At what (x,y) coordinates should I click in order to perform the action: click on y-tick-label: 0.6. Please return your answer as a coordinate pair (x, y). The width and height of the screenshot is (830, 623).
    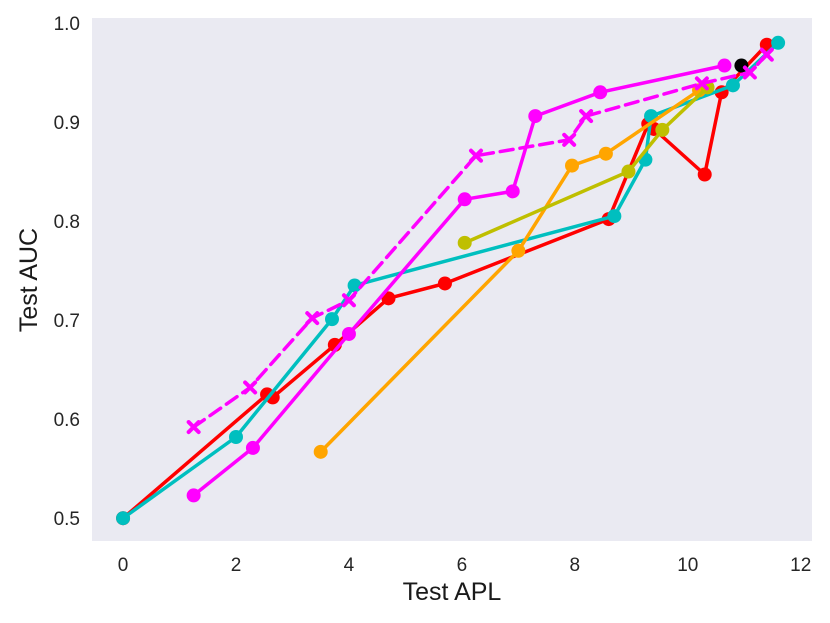
    Looking at the image, I should click on (67, 420).